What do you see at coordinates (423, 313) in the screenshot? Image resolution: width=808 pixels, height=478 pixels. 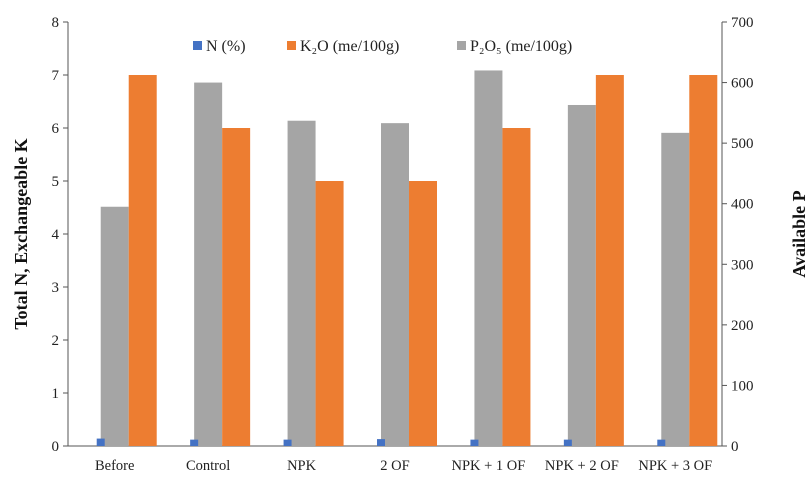 I see `bar-k-o-me-100g-2-of` at bounding box center [423, 313].